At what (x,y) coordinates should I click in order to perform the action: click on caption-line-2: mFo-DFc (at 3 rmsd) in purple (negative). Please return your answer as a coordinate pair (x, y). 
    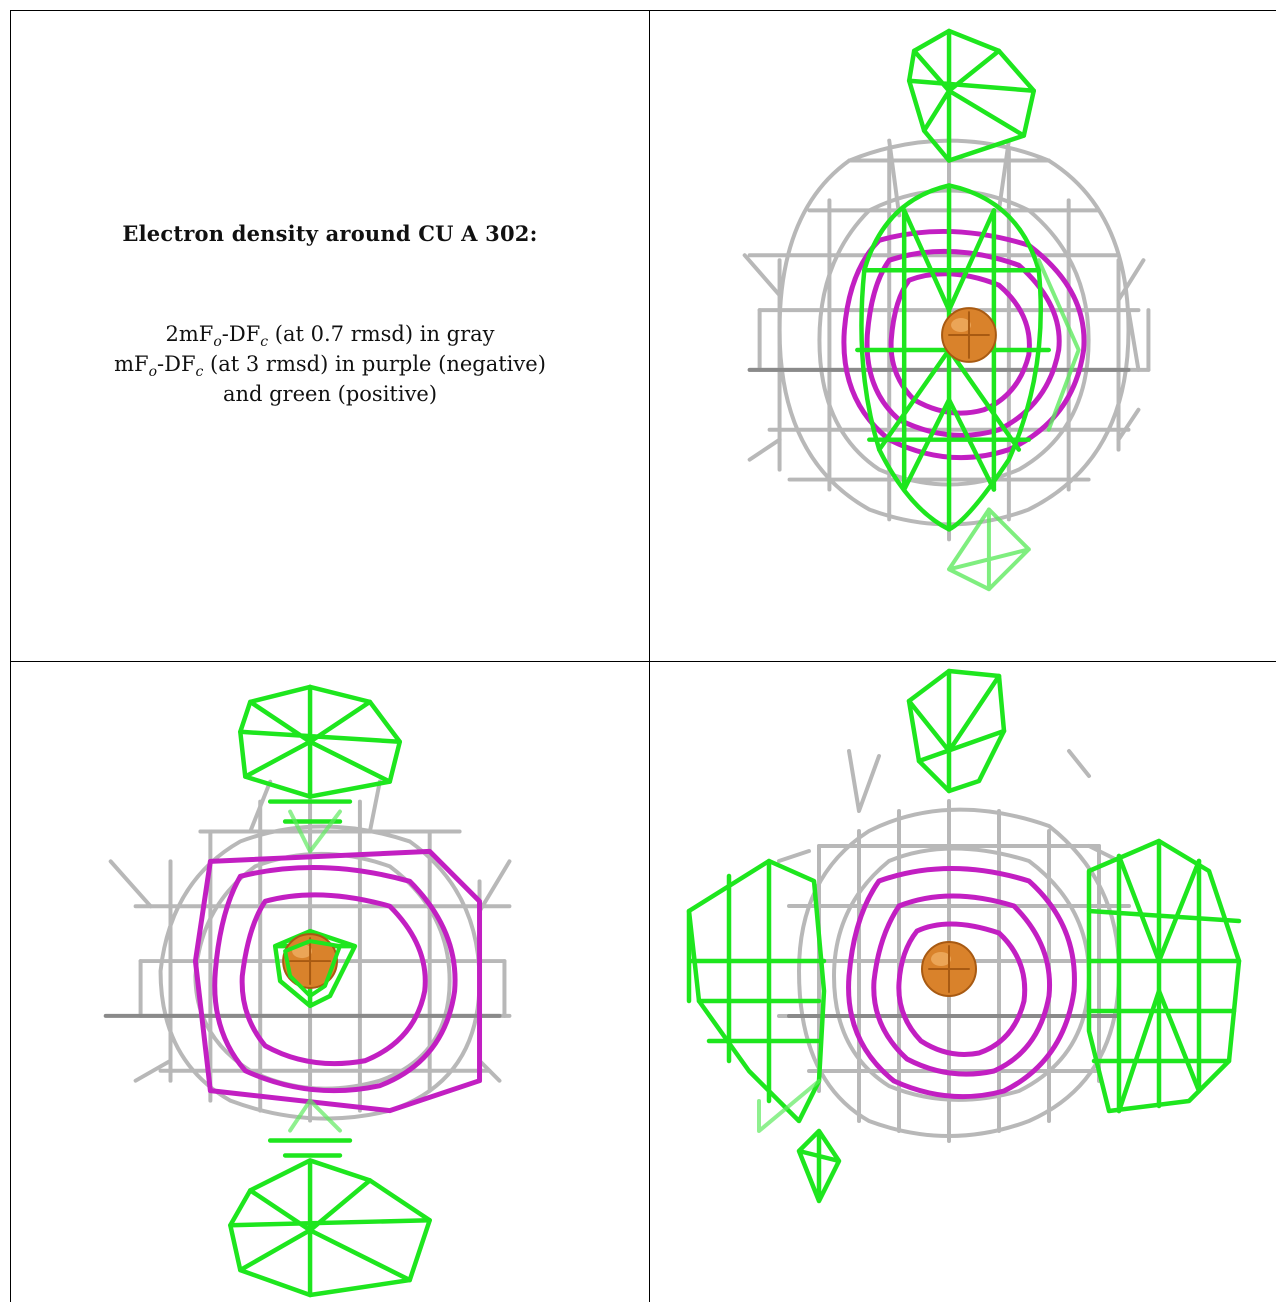
    Looking at the image, I should click on (330, 366).